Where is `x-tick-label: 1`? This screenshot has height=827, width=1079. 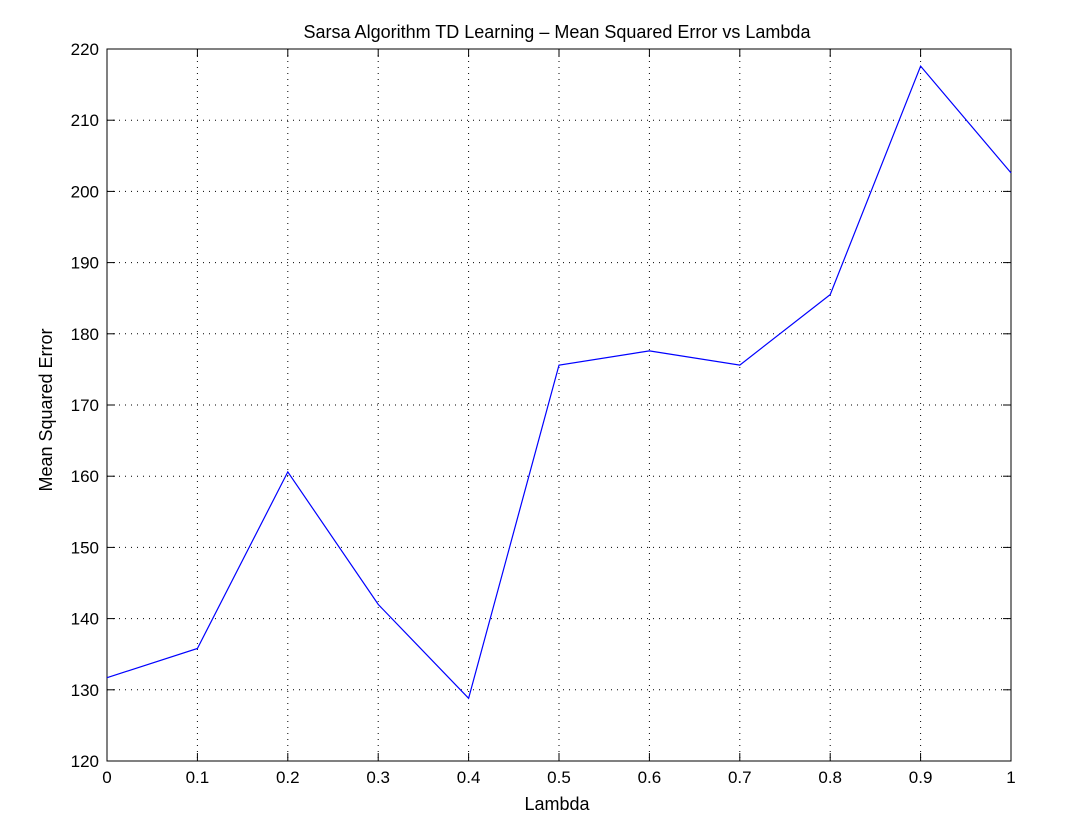 x-tick-label: 1 is located at coordinates (1010, 777).